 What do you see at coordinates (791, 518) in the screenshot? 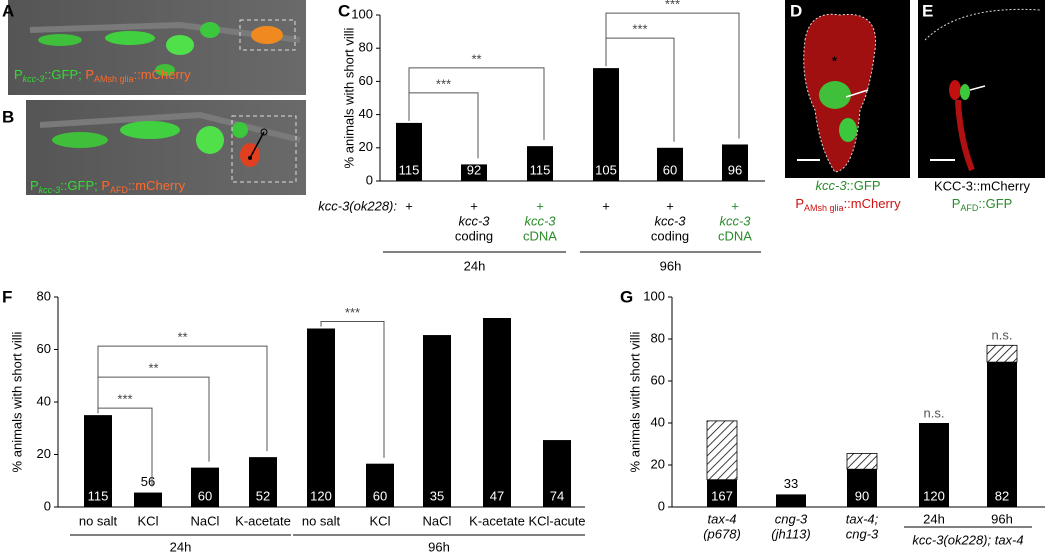
I see `x-tick-label: cng-3` at bounding box center [791, 518].